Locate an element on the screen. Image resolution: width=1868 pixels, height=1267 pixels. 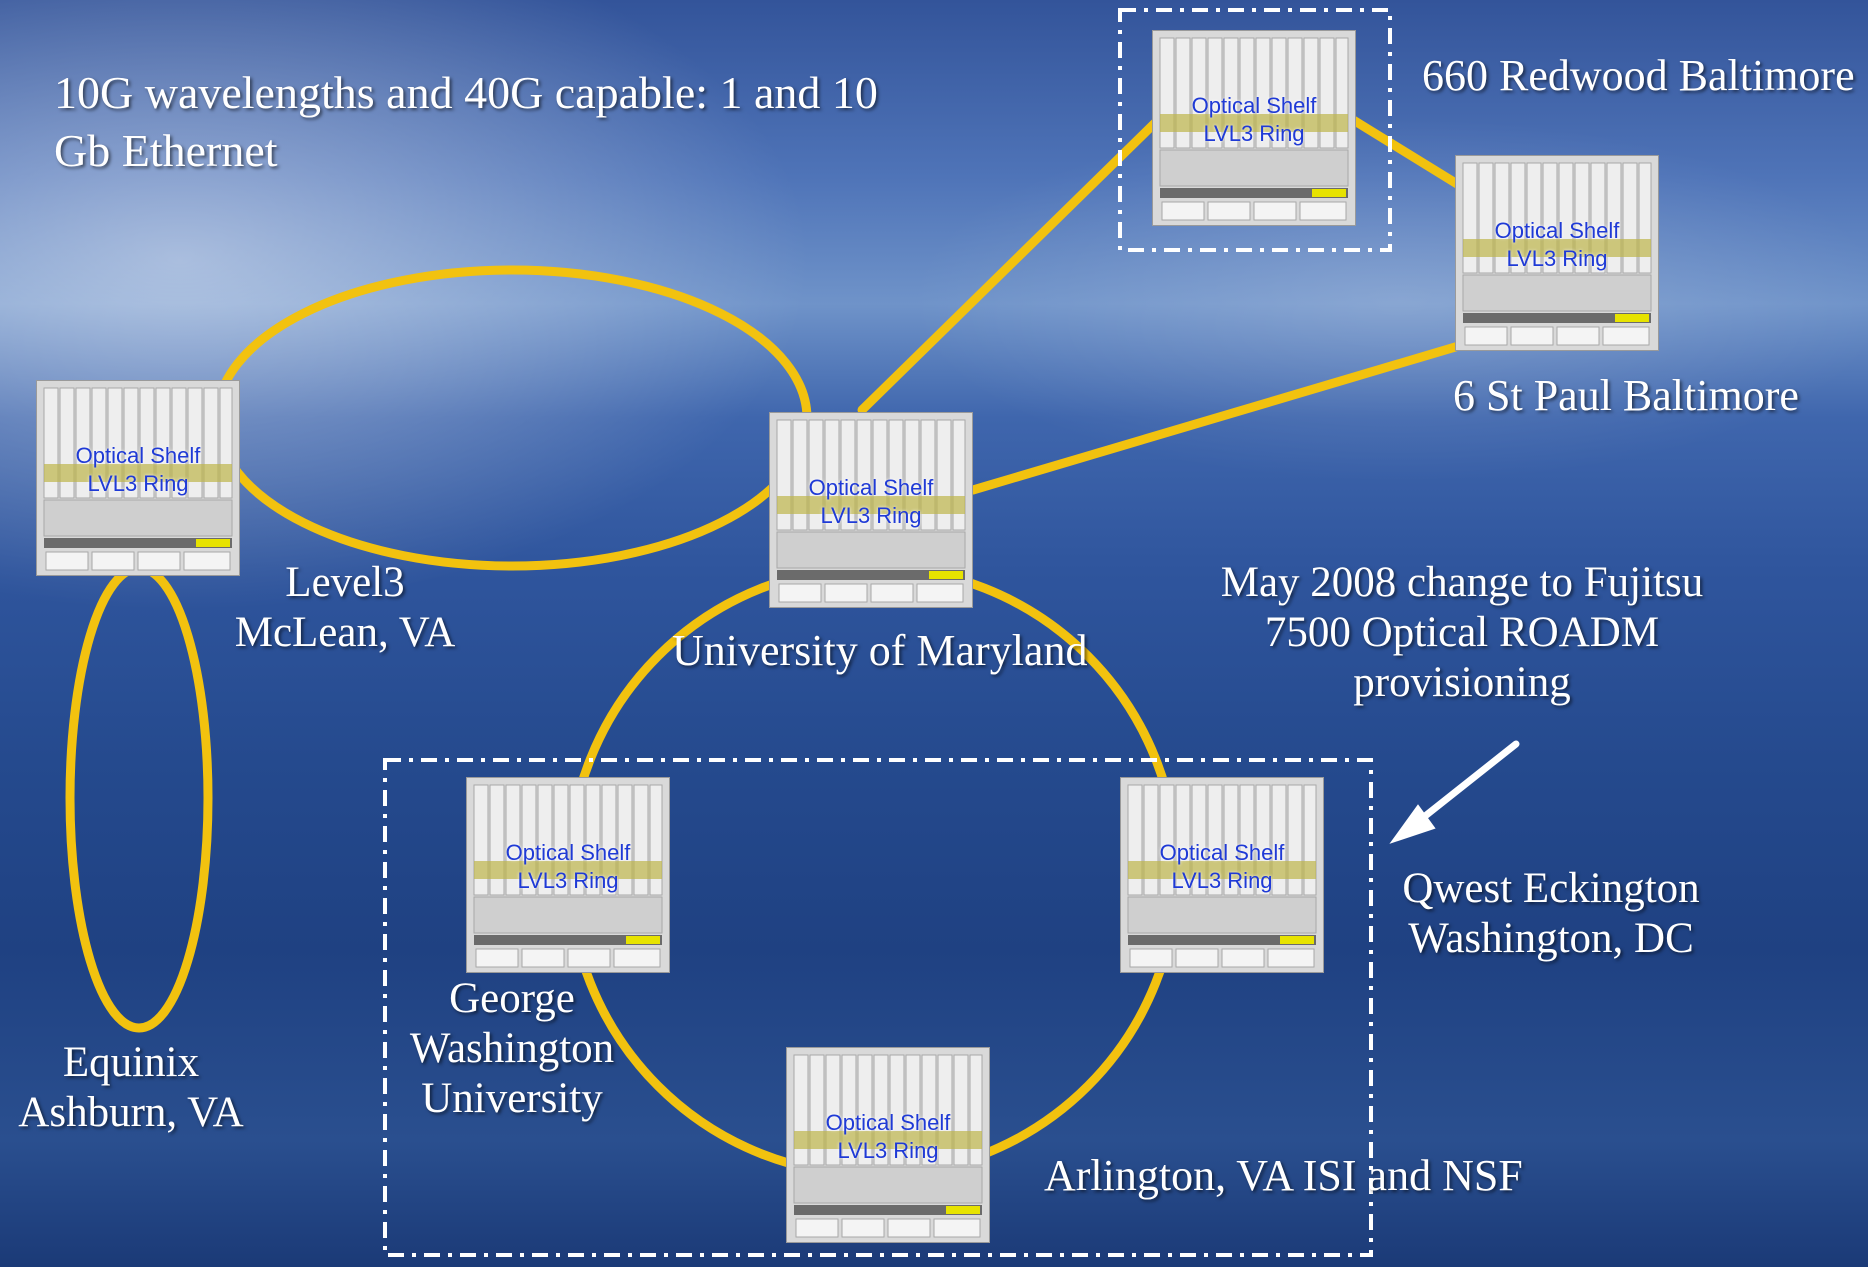
optical-shelf-redwood: Optical Shelf LVL3 Ring is located at coordinates (1254, 128).